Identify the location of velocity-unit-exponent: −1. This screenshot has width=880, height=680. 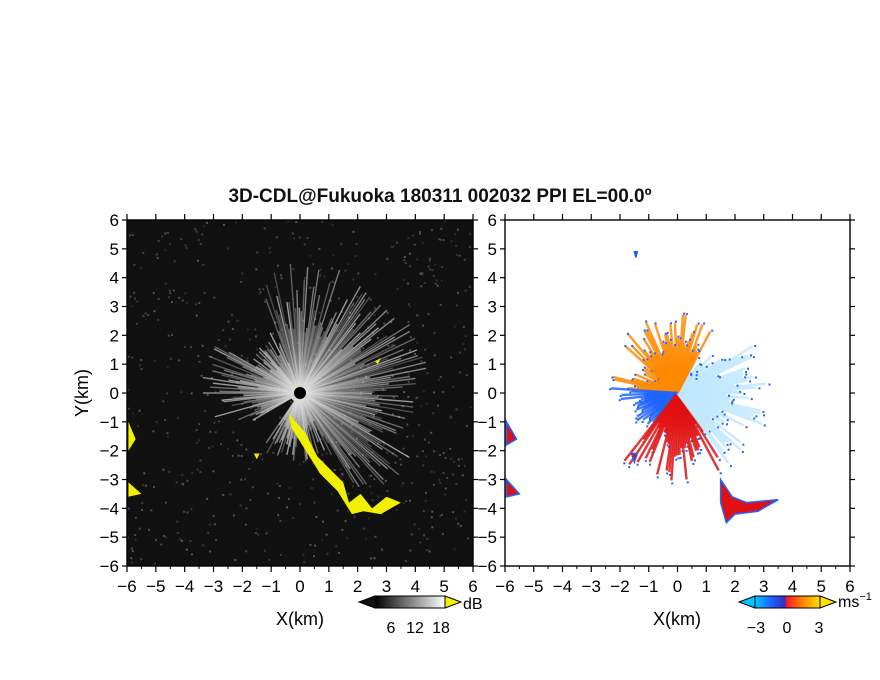
(865, 597).